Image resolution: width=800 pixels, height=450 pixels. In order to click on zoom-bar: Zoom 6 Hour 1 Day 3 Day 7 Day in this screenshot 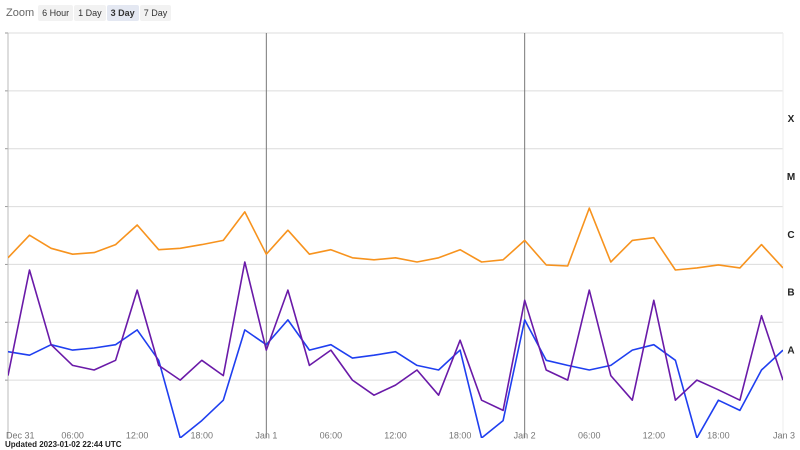, I will do `click(89, 13)`.